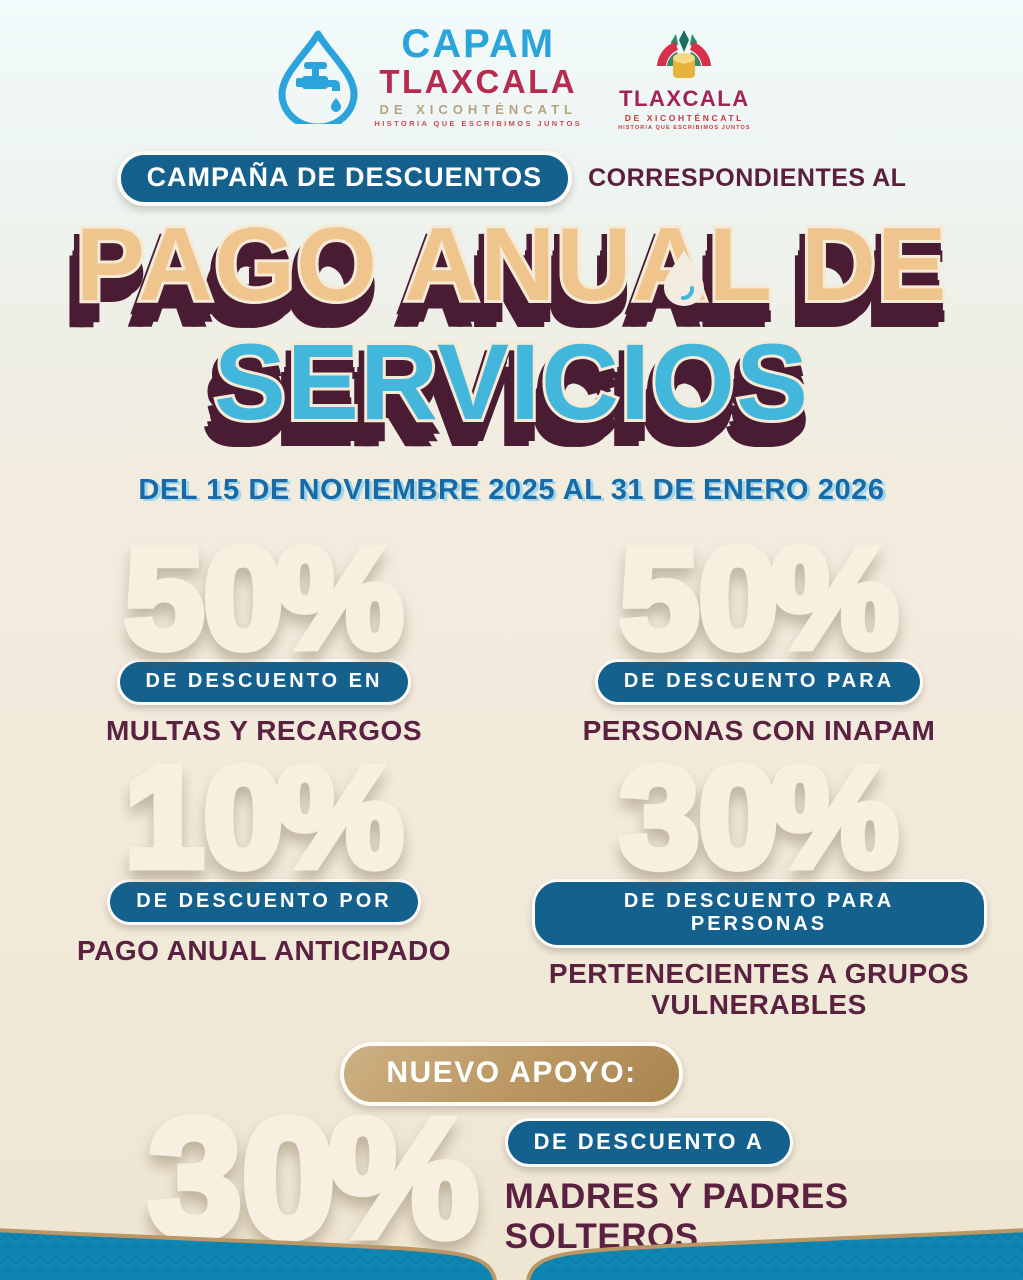  What do you see at coordinates (684, 127) in the screenshot?
I see `tlaxcala-logo-motto: HISTORIA QUE ESCRIBIMOS JUNTOS` at bounding box center [684, 127].